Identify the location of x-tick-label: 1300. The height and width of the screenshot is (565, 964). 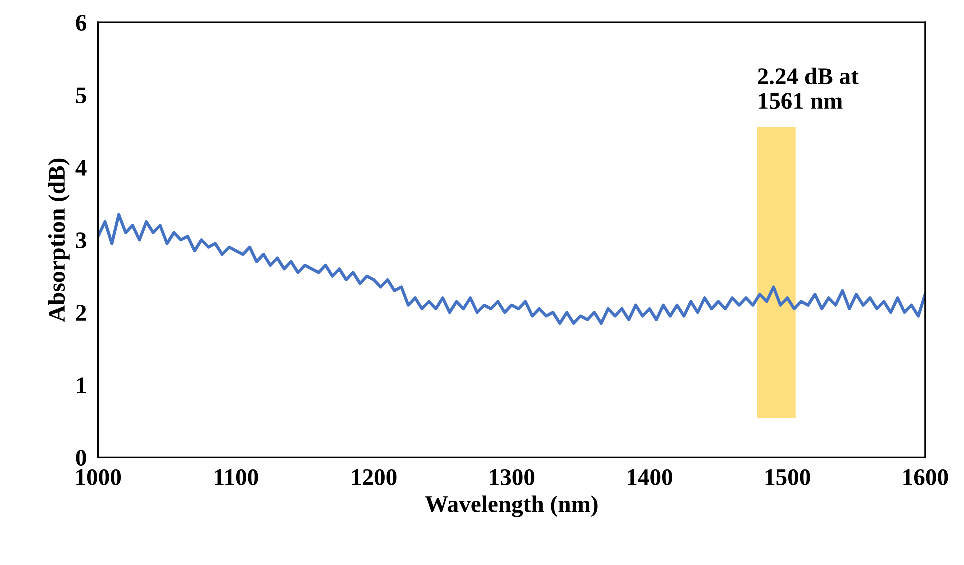
(512, 477).